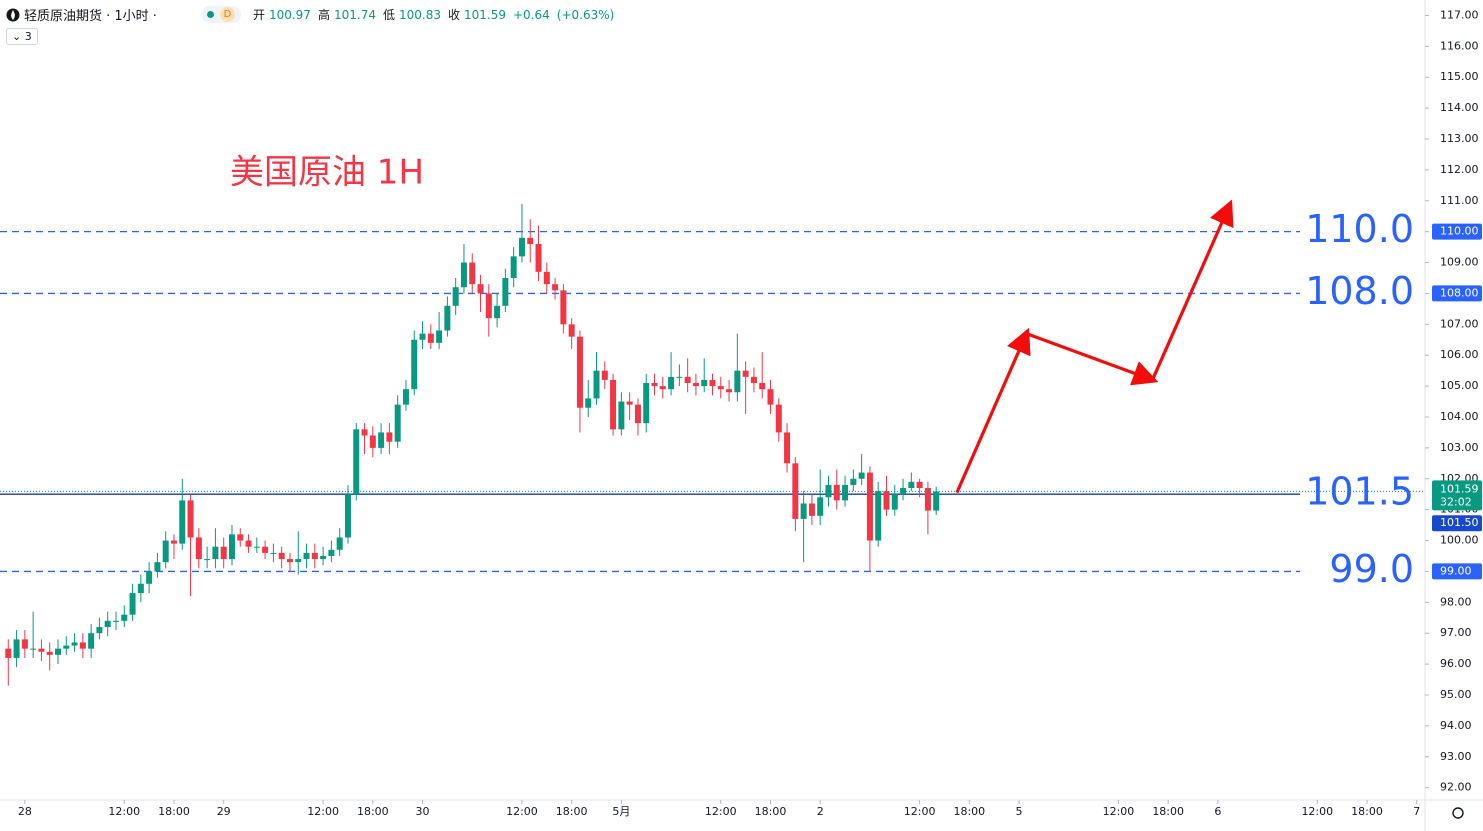 This screenshot has width=1483, height=831. What do you see at coordinates (820, 811) in the screenshot?
I see `x-tick-label: 2` at bounding box center [820, 811].